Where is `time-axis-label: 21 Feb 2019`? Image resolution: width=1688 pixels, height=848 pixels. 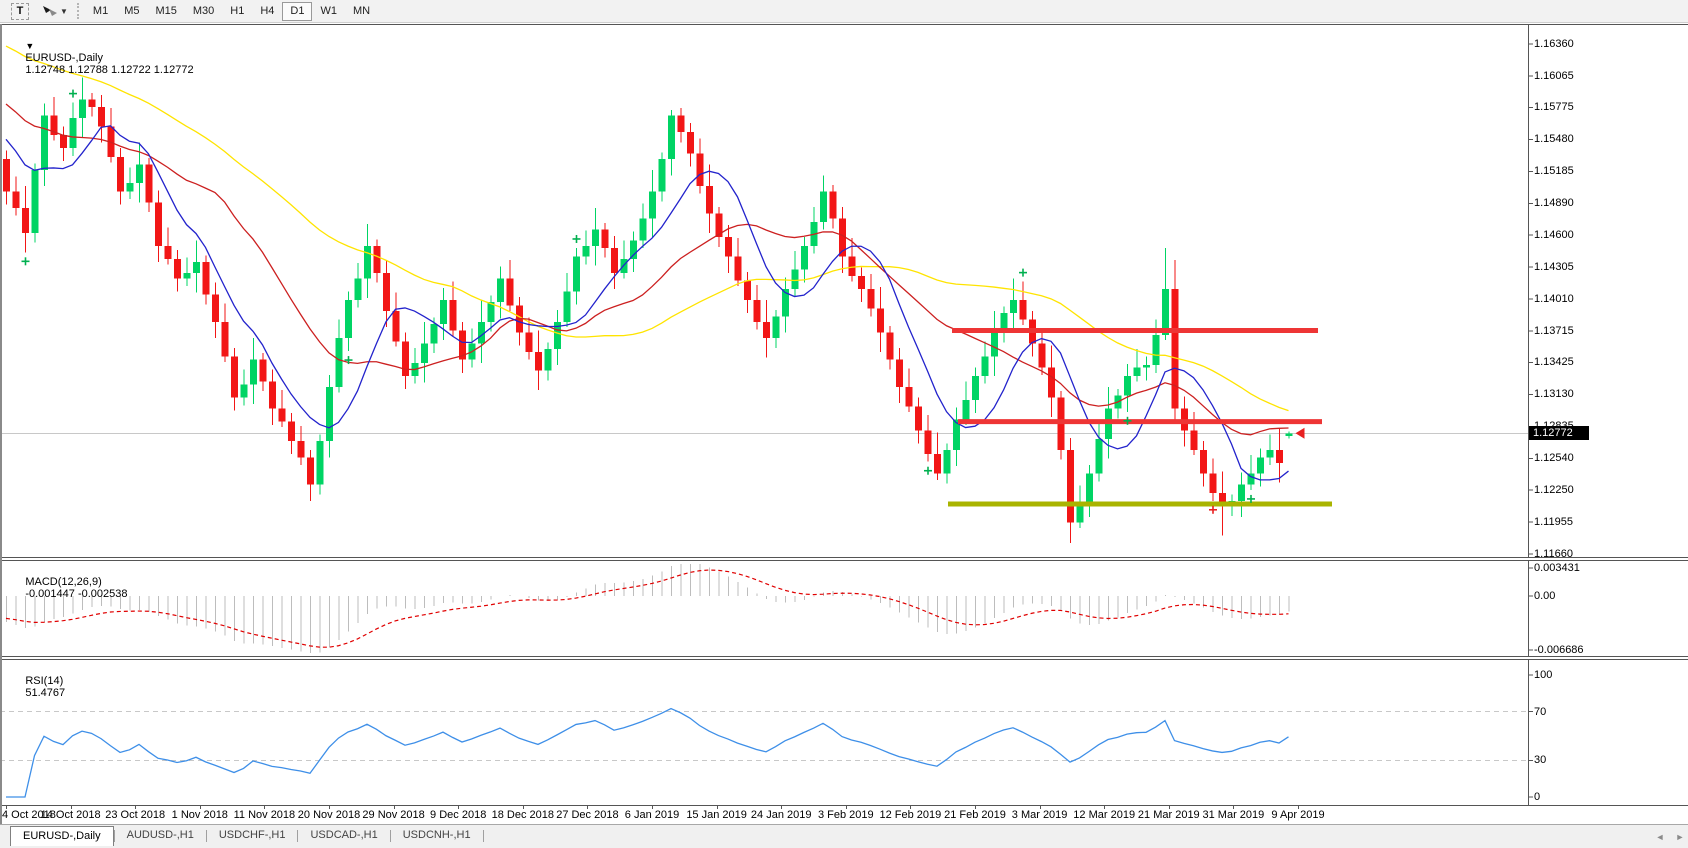
time-axis-label: 21 Feb 2019 is located at coordinates (975, 815).